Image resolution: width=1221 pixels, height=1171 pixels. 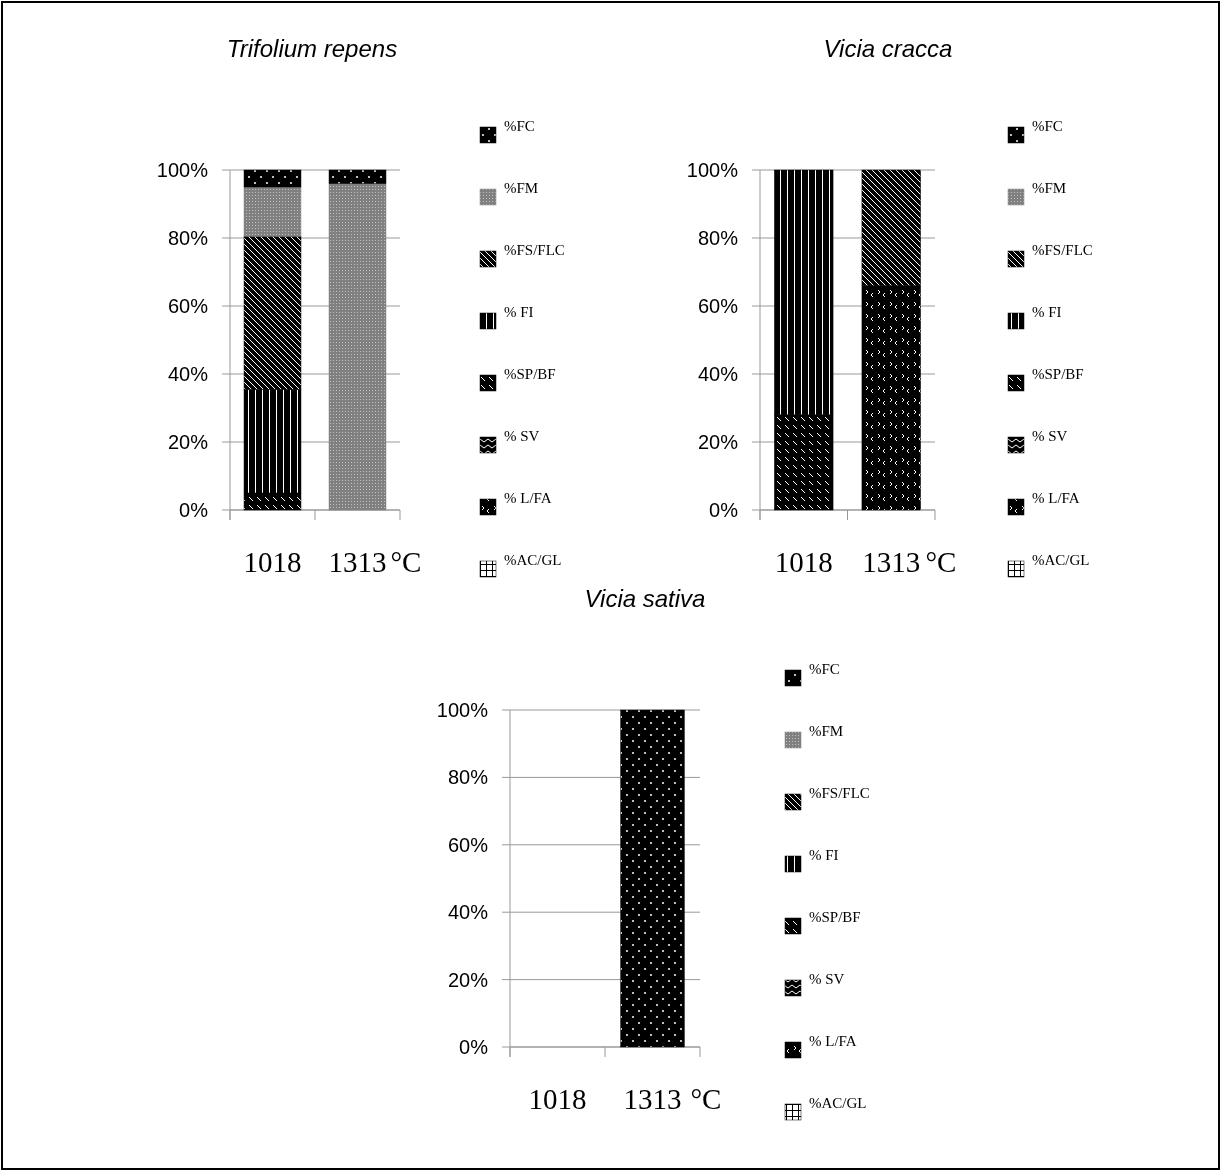 I want to click on chart-title: Trifolium repens, so click(x=312, y=48).